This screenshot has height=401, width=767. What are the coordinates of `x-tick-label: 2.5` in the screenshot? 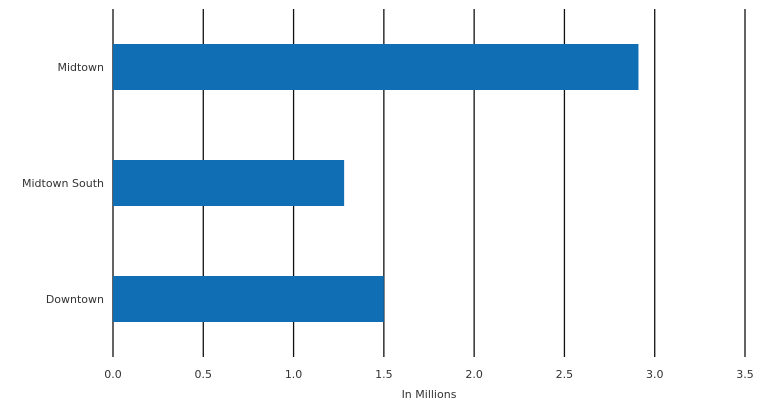 It's located at (565, 374).